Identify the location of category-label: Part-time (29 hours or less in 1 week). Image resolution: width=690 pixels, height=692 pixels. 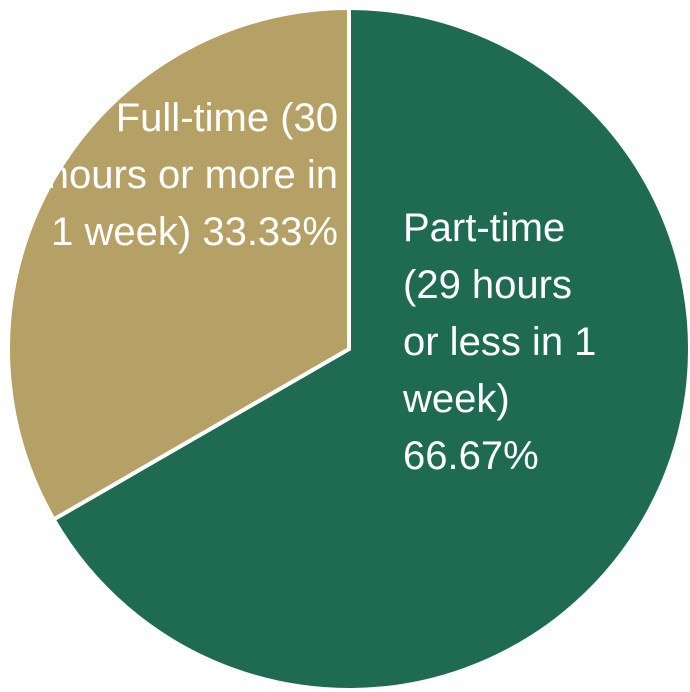
(500, 313).